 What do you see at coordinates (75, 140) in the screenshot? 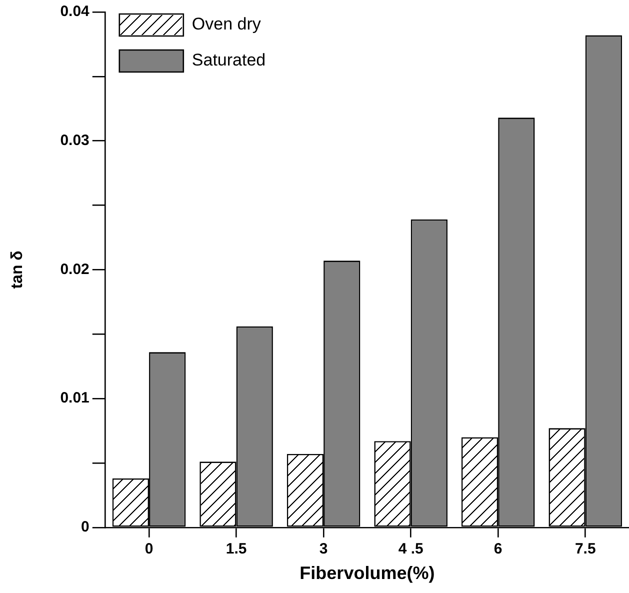
I see `y-tick-label: 0.03` at bounding box center [75, 140].